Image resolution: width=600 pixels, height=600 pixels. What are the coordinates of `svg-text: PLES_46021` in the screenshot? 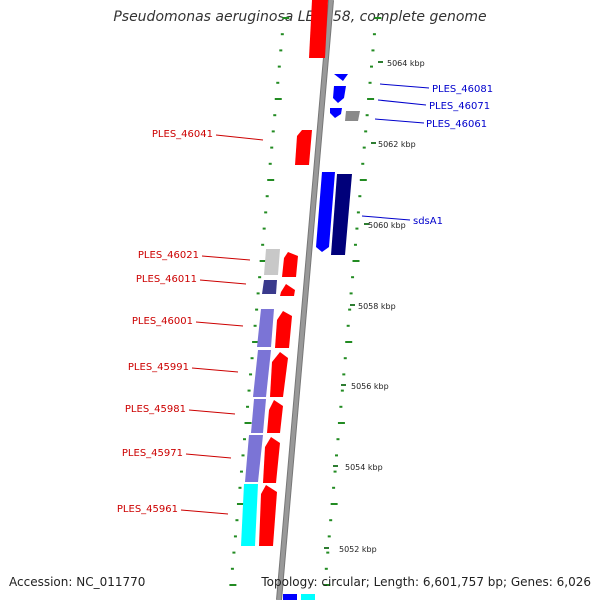 It's located at (168, 255).